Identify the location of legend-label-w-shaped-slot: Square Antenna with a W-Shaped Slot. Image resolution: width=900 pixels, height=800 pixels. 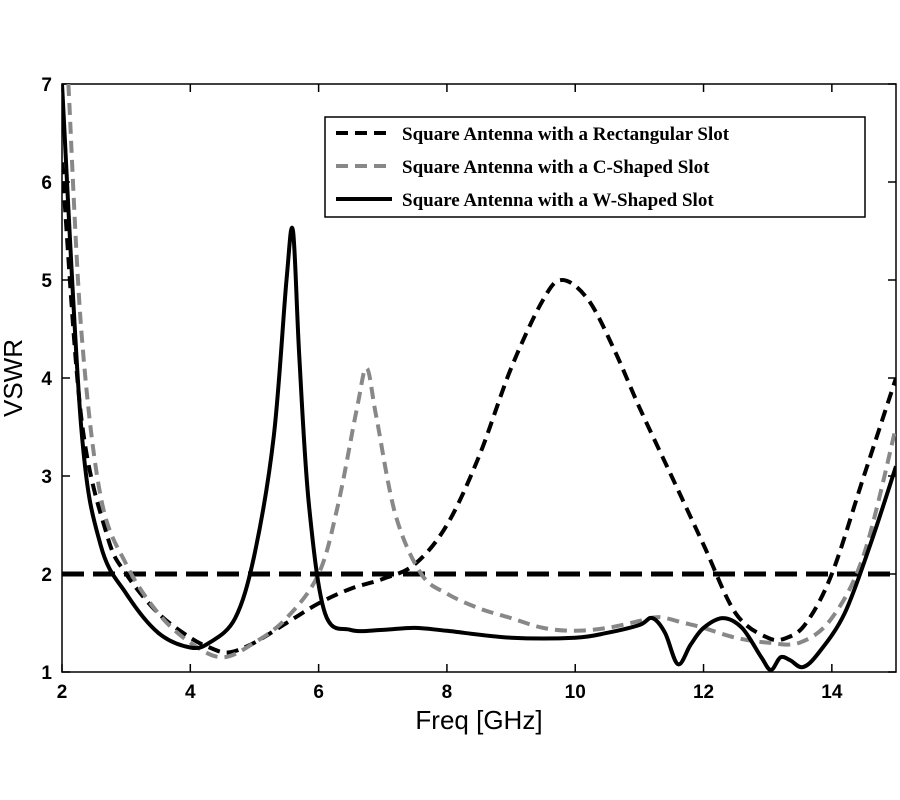
(558, 200).